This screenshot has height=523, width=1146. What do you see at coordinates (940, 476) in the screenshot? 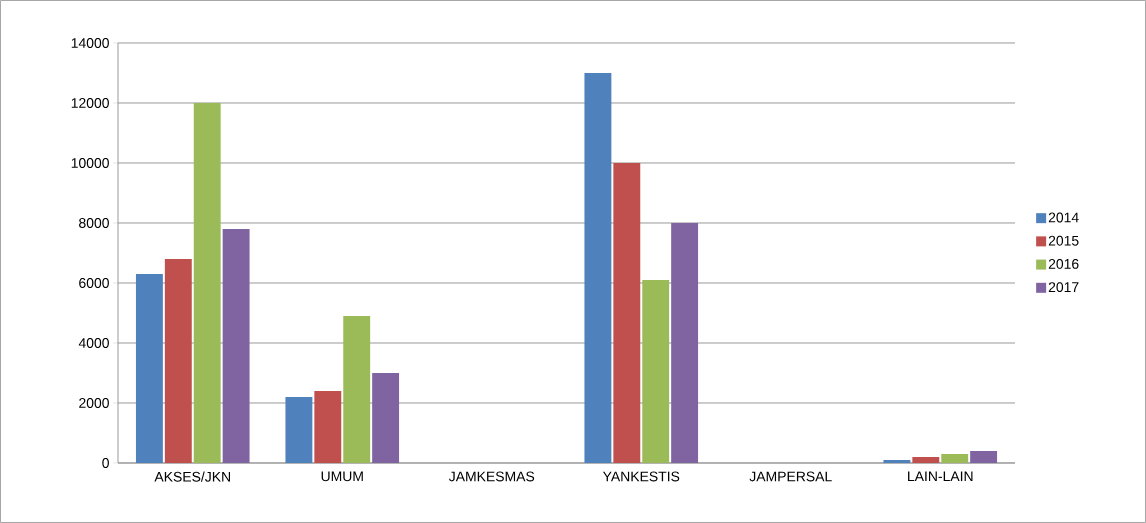
I see `x-tick-label: LAIN-LAIN` at bounding box center [940, 476].